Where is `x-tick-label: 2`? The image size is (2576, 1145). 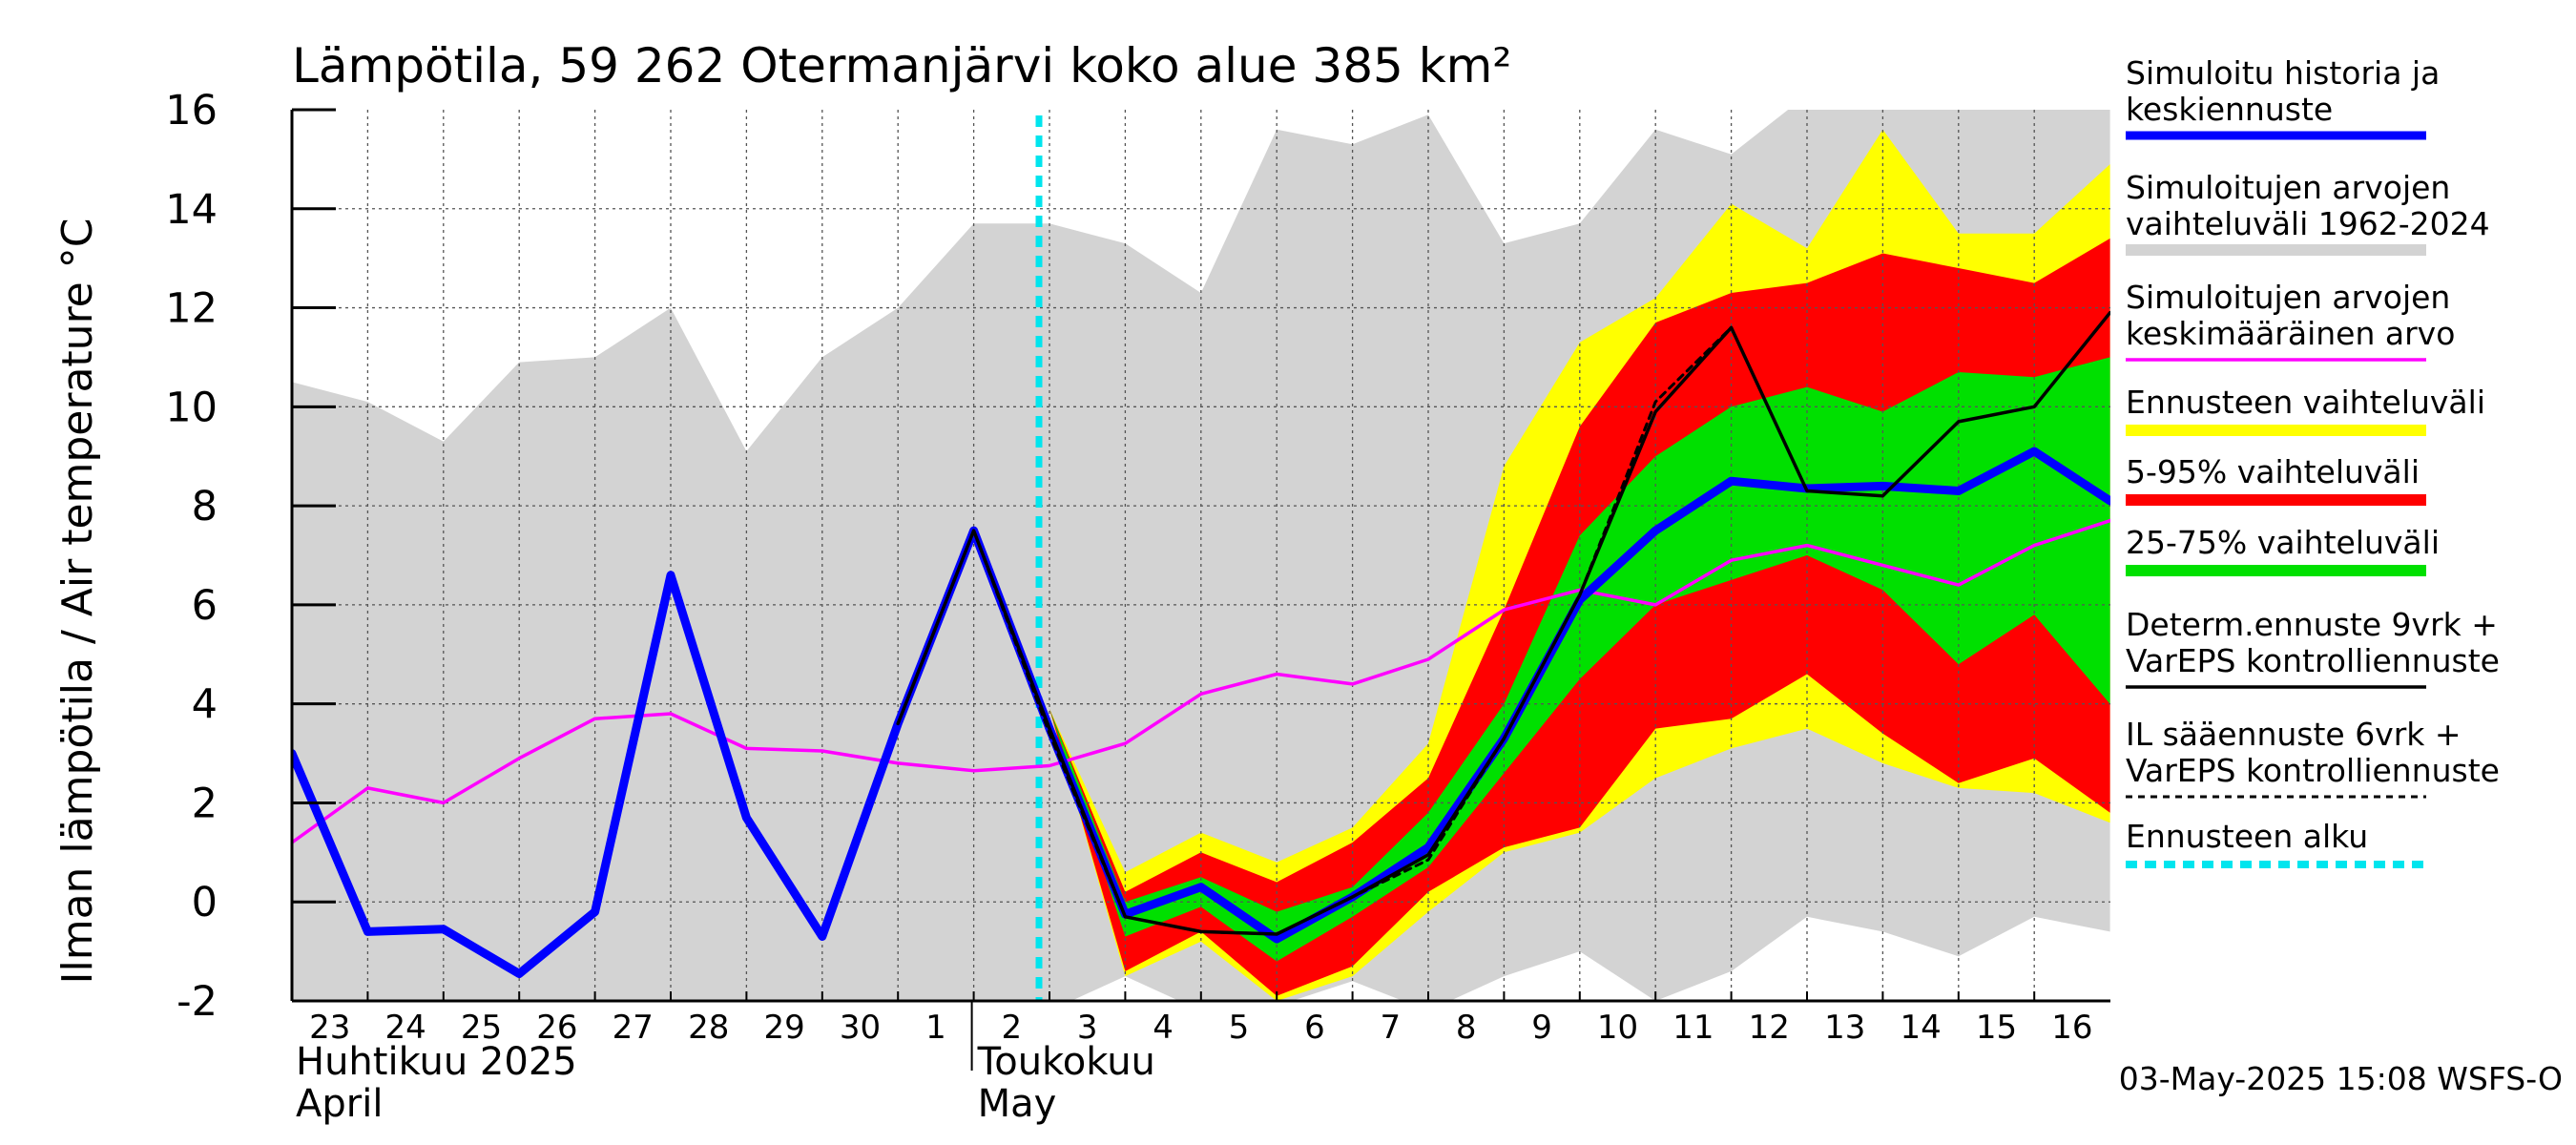 x-tick-label: 2 is located at coordinates (1011, 1028).